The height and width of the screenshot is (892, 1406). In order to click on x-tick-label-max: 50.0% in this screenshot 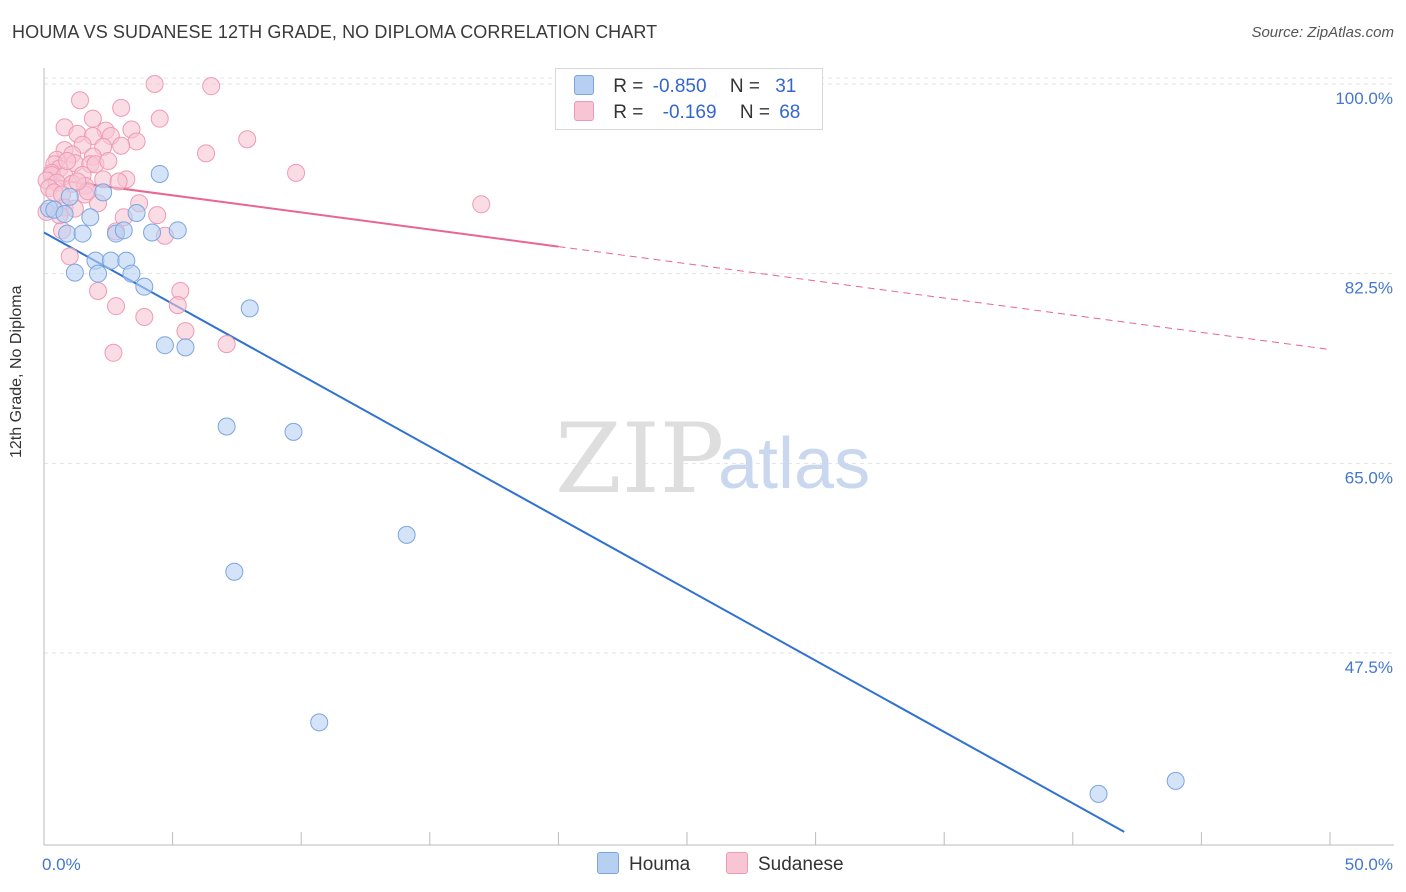, I will do `click(1369, 864)`.